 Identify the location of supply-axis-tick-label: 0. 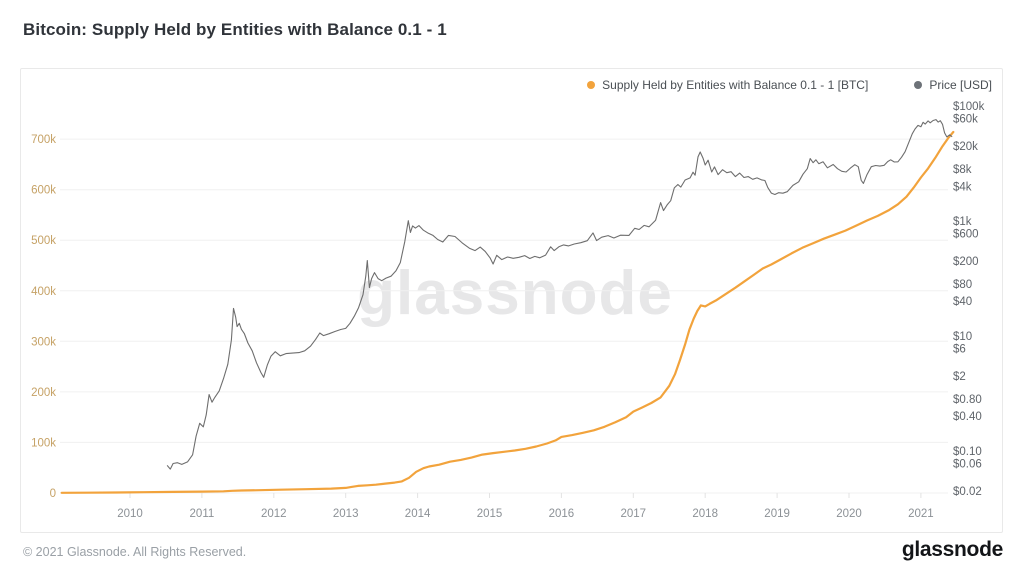
(53, 494).